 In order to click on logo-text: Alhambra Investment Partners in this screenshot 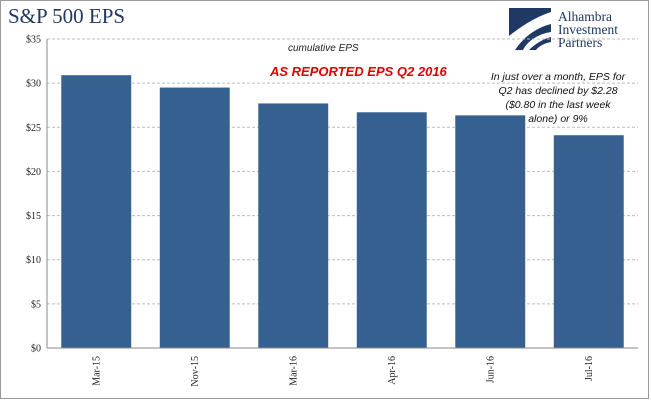, I will do `click(588, 29)`.